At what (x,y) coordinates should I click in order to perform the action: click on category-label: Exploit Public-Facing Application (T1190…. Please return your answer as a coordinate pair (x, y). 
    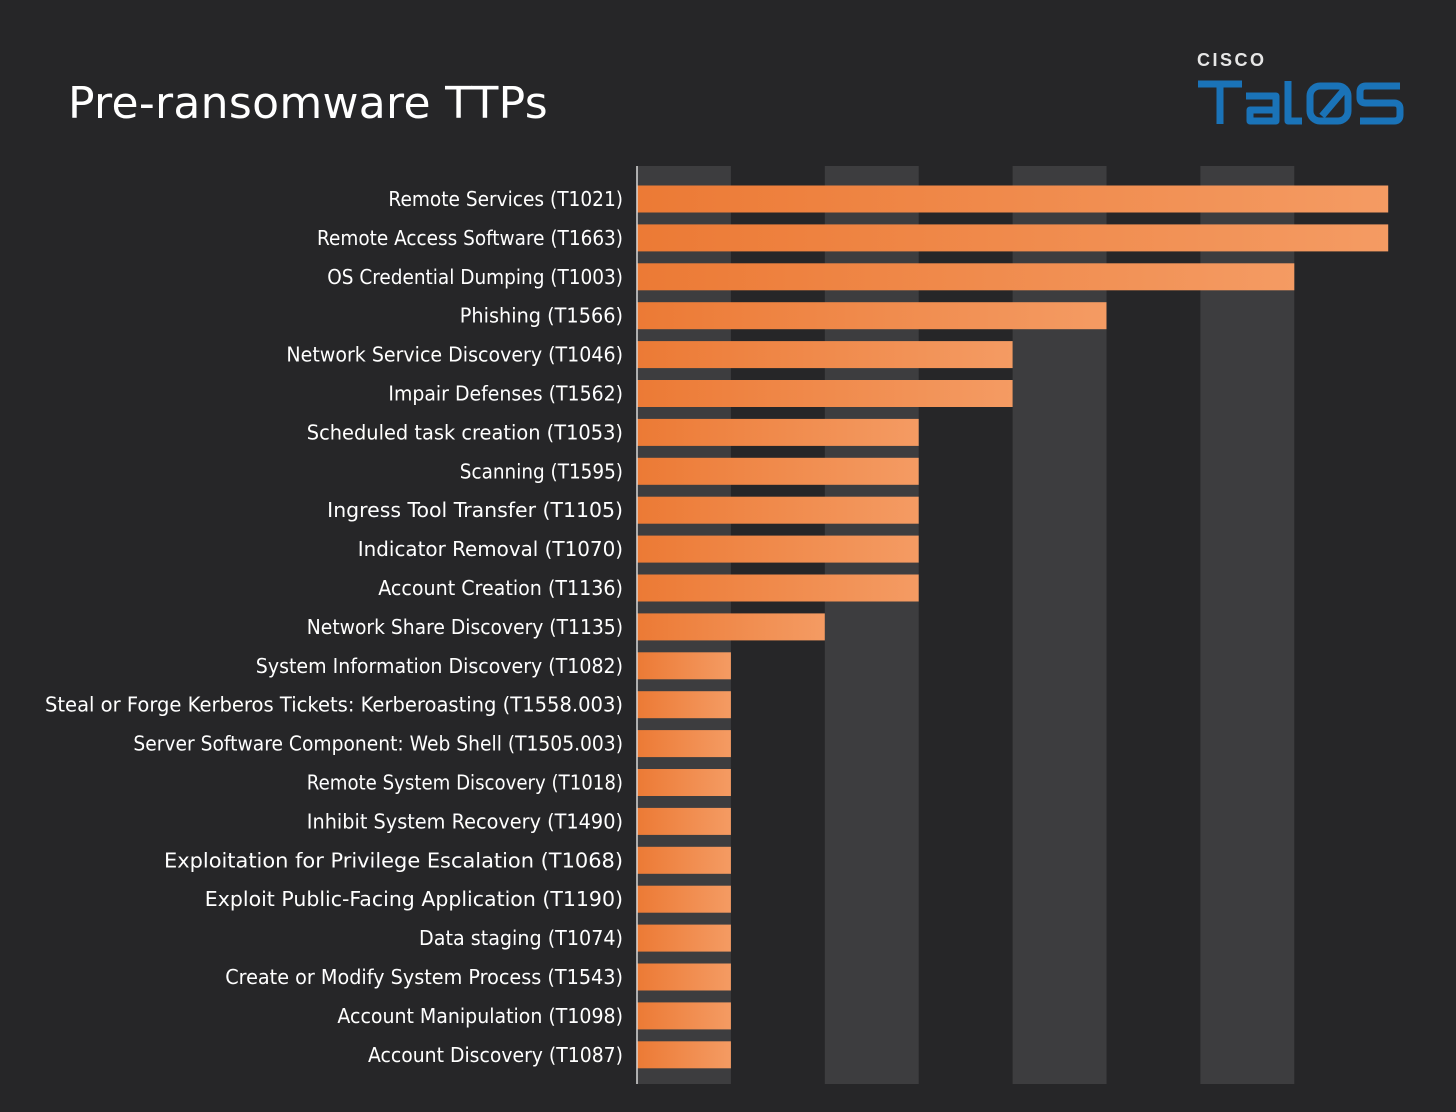
    Looking at the image, I should click on (414, 899).